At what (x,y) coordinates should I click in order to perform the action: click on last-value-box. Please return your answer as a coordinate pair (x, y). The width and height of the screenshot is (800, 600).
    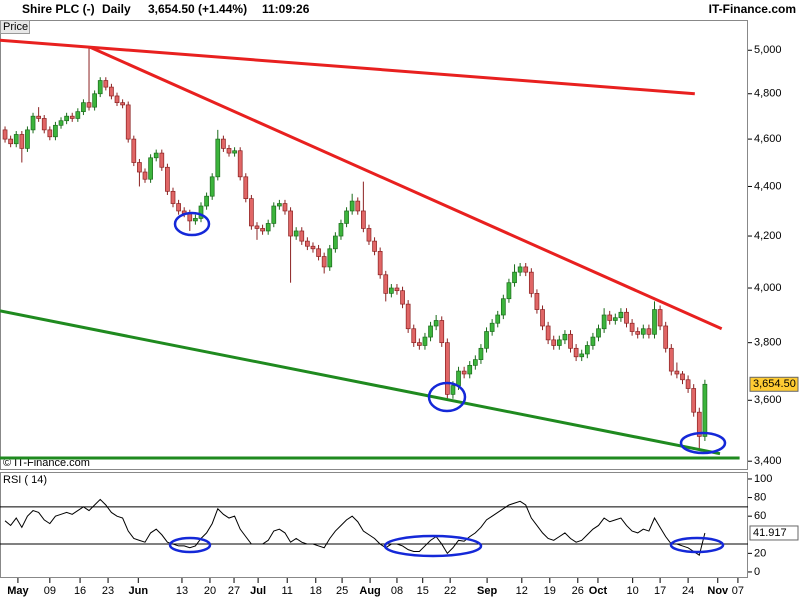
    Looking at the image, I should click on (774, 384).